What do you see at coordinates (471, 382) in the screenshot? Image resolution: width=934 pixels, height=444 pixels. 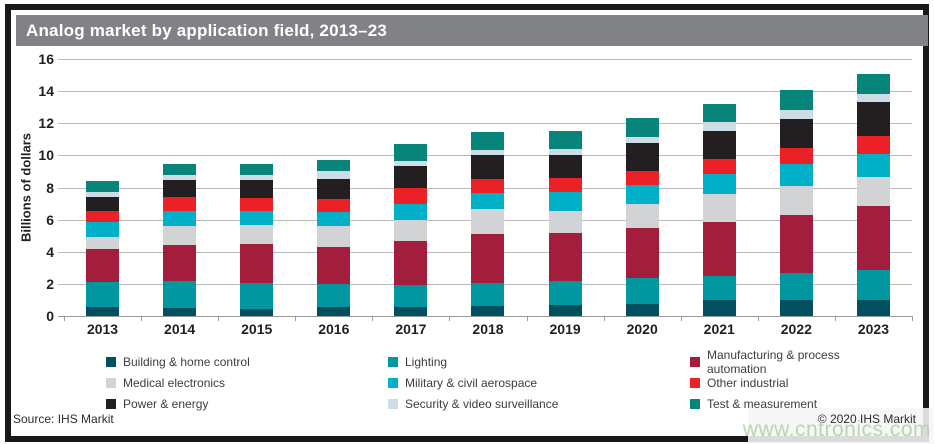 I see `legend-label: Military & civil aerospace` at bounding box center [471, 382].